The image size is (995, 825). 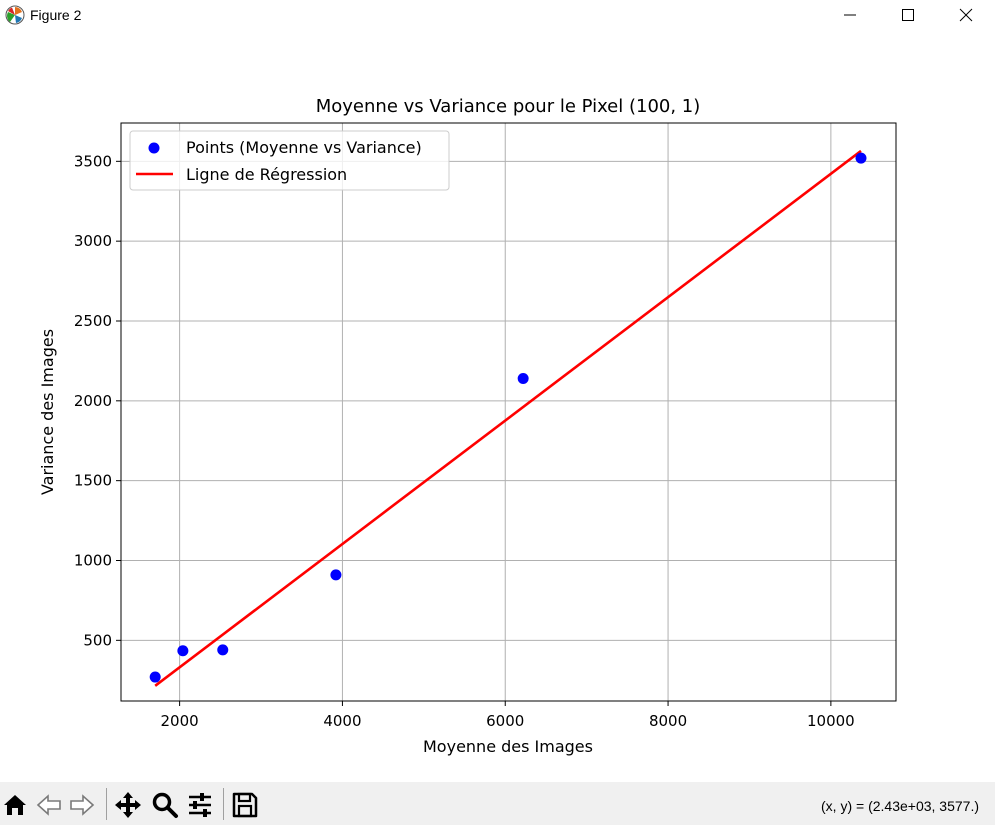 I want to click on close-icon, so click(x=966, y=15).